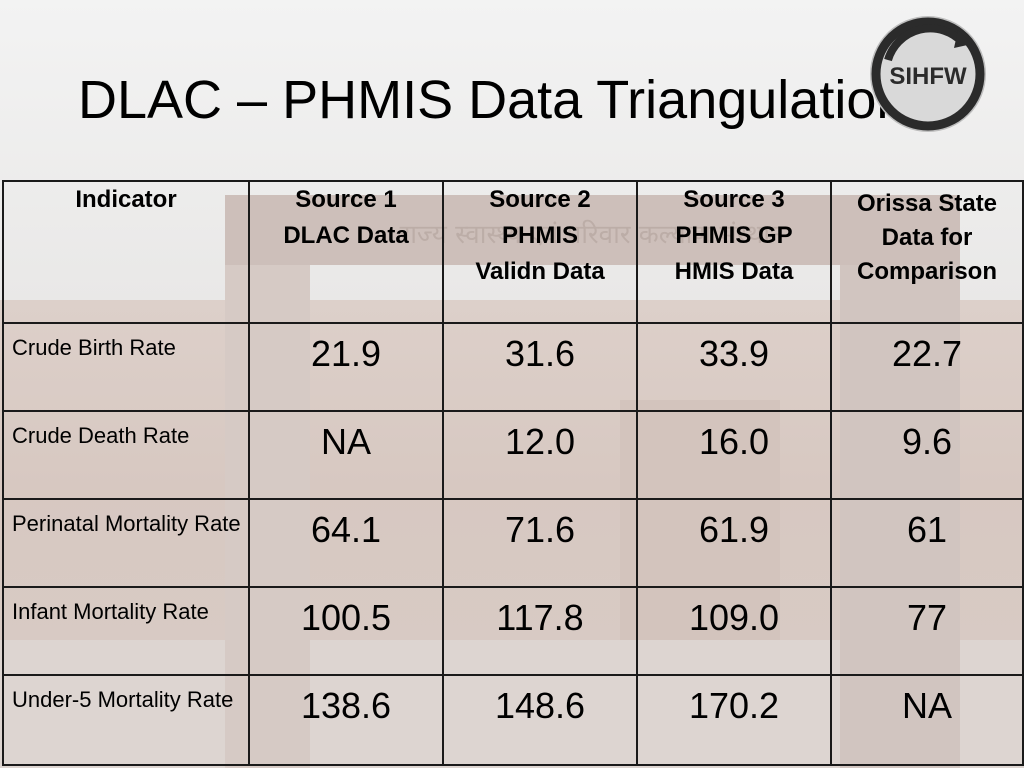 This screenshot has height=768, width=1024. Describe the element at coordinates (126, 455) in the screenshot. I see `indicator-cell: Crude Death Rate` at that location.